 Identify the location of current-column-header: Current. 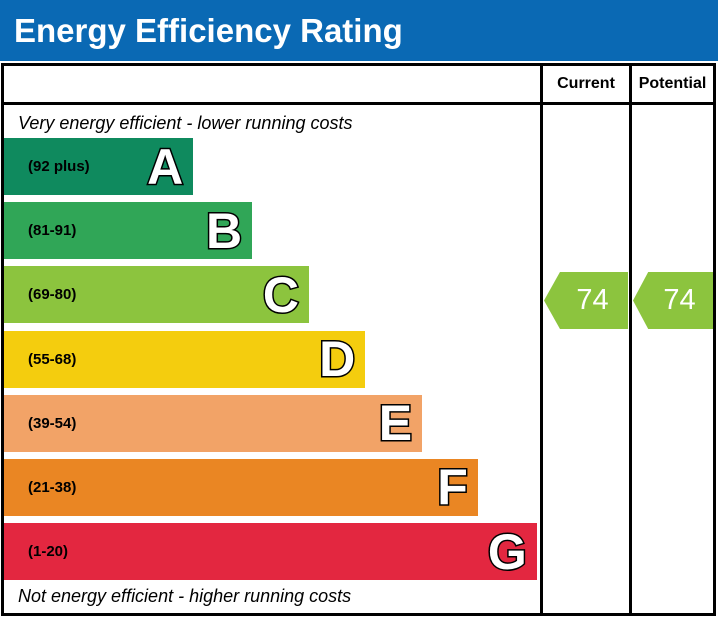
(586, 85).